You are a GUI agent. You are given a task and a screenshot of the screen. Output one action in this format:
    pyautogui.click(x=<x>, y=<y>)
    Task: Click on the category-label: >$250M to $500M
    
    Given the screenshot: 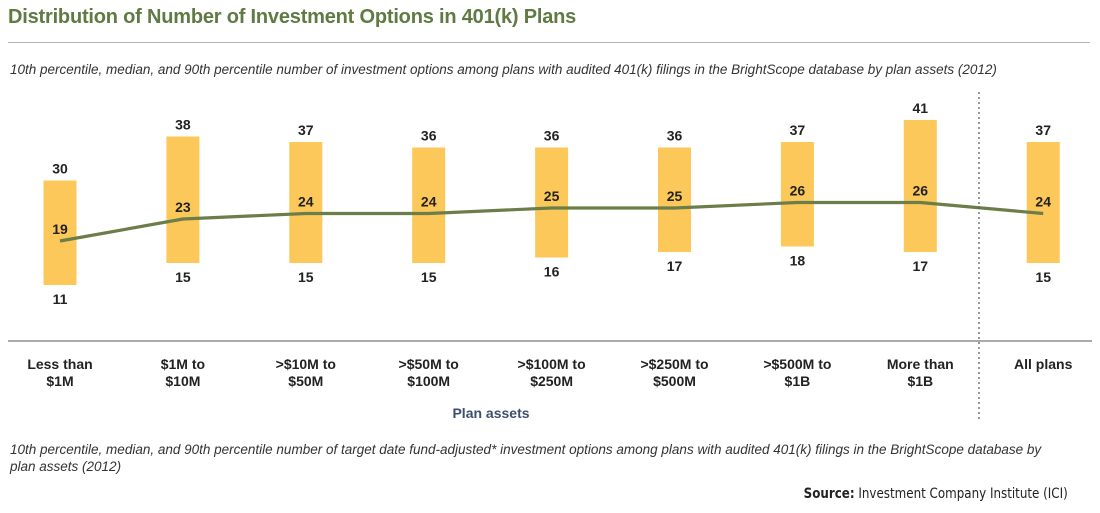 What is the action you would take?
    pyautogui.click(x=674, y=372)
    